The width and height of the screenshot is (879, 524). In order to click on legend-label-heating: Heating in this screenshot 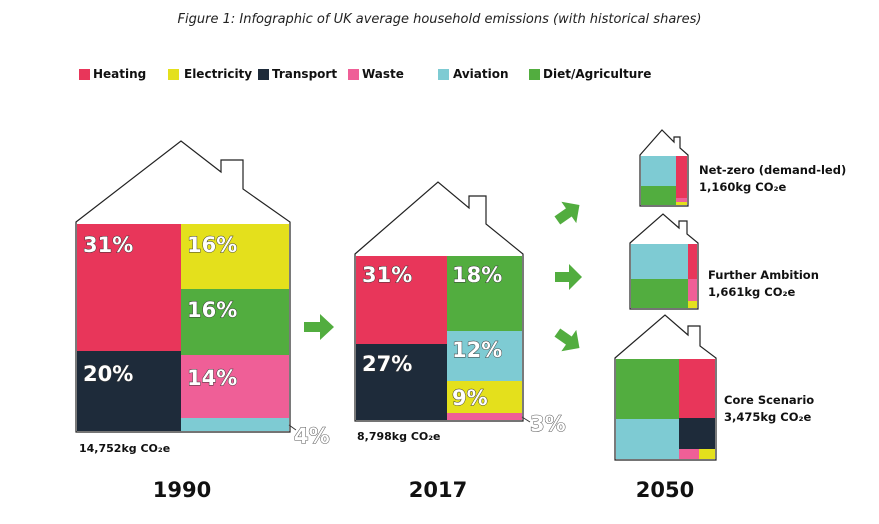, I will do `click(120, 74)`.